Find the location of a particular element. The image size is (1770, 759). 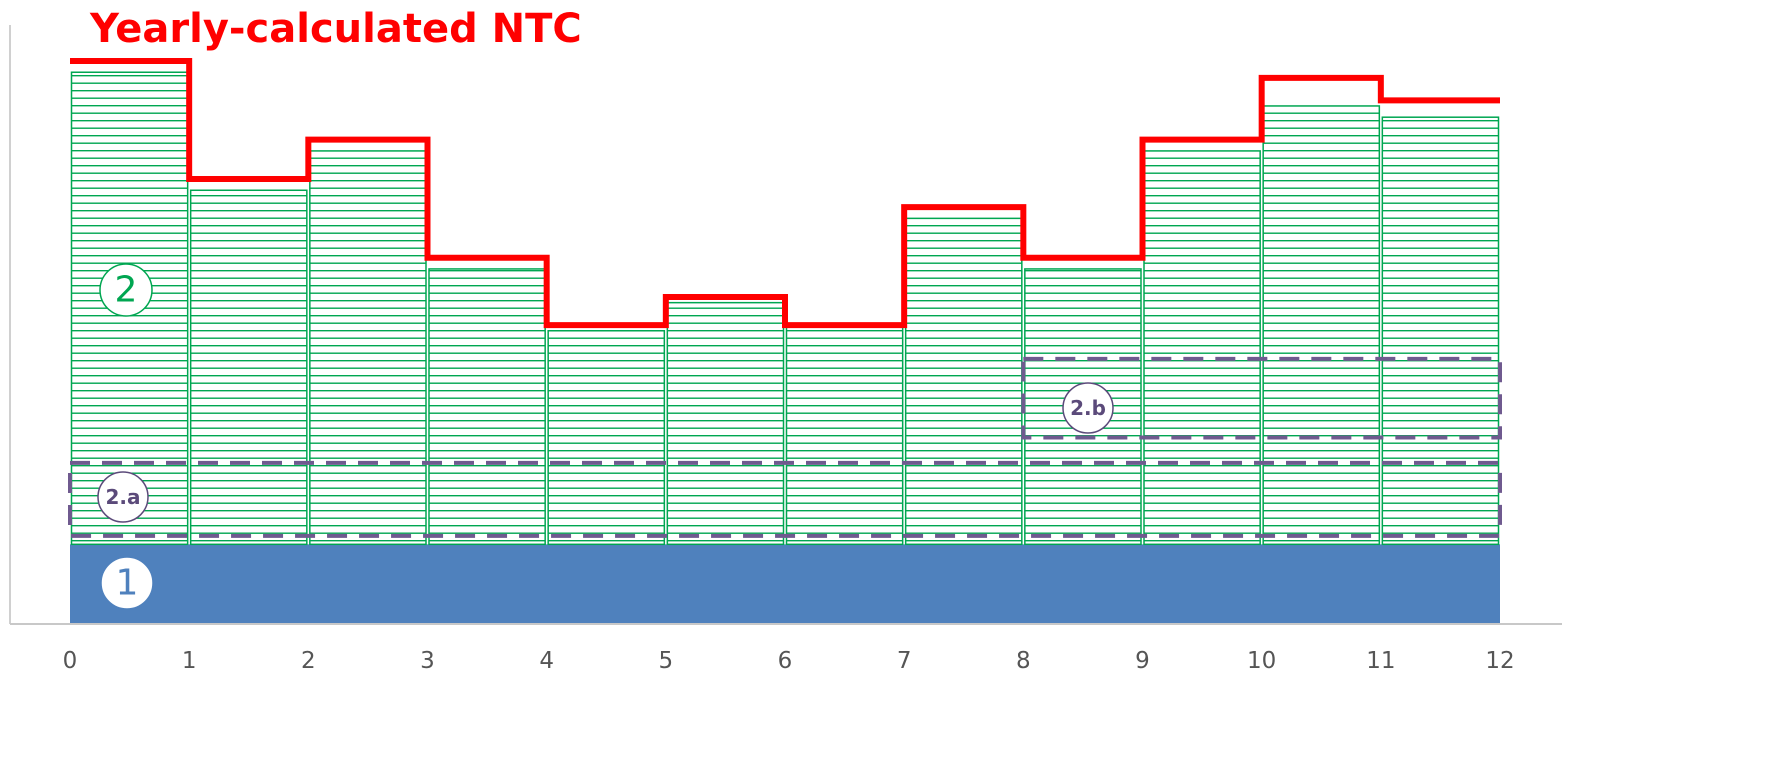

label-1-circle is located at coordinates (127, 583).